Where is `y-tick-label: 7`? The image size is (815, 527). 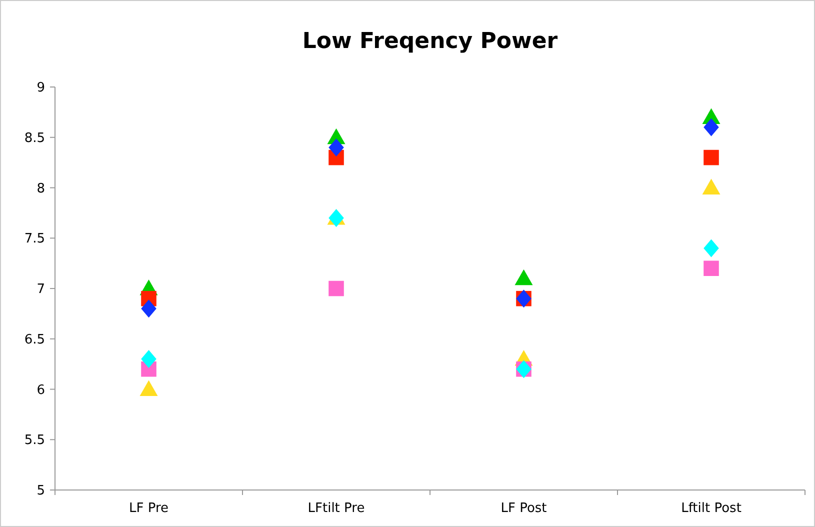
y-tick-label: 7 is located at coordinates (40, 290).